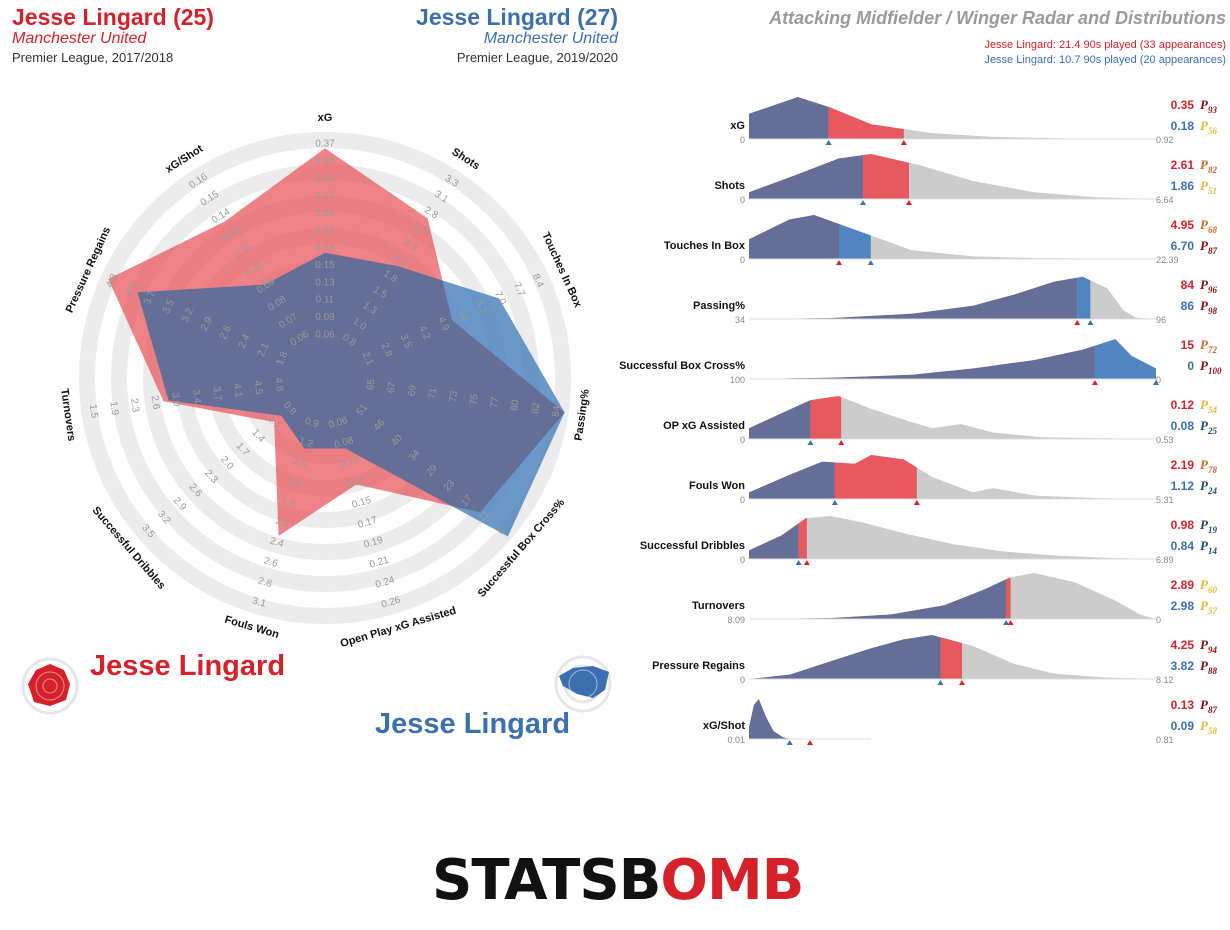 The width and height of the screenshot is (1230, 930). What do you see at coordinates (93, 57) in the screenshot?
I see `player1-competition: Premier League, 2017/2018` at bounding box center [93, 57].